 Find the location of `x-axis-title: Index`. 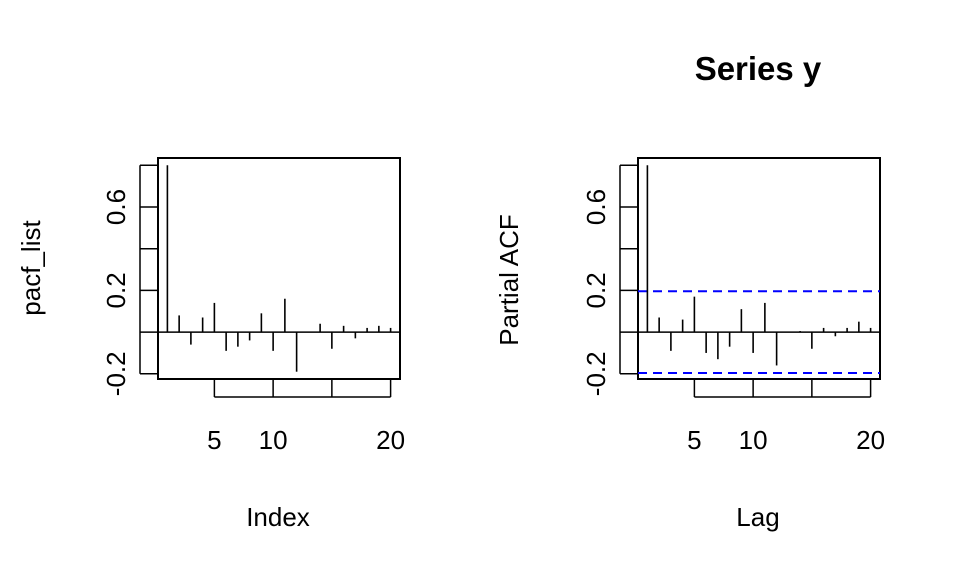

x-axis-title: Index is located at coordinates (278, 517).